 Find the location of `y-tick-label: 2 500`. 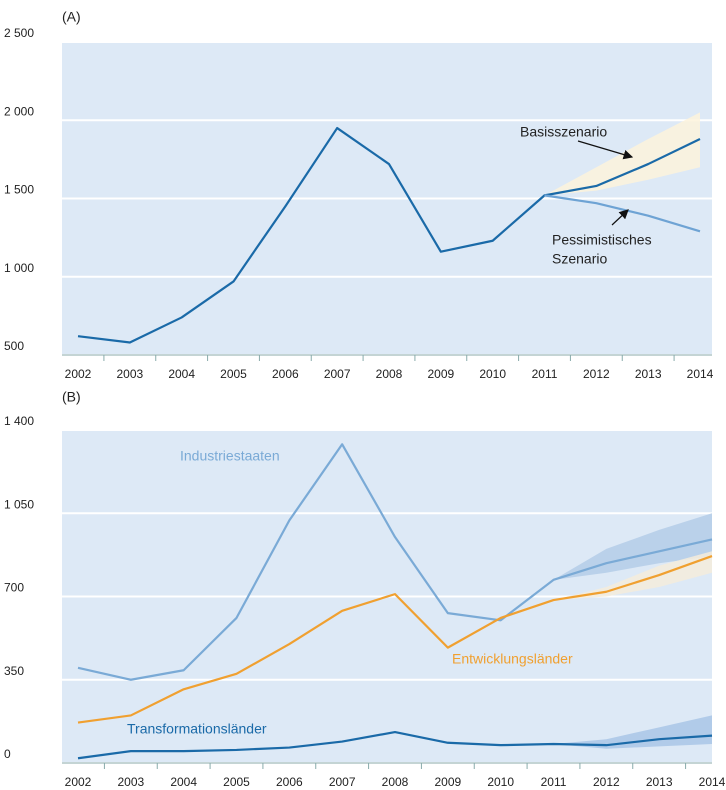

y-tick-label: 2 500 is located at coordinates (19, 33).